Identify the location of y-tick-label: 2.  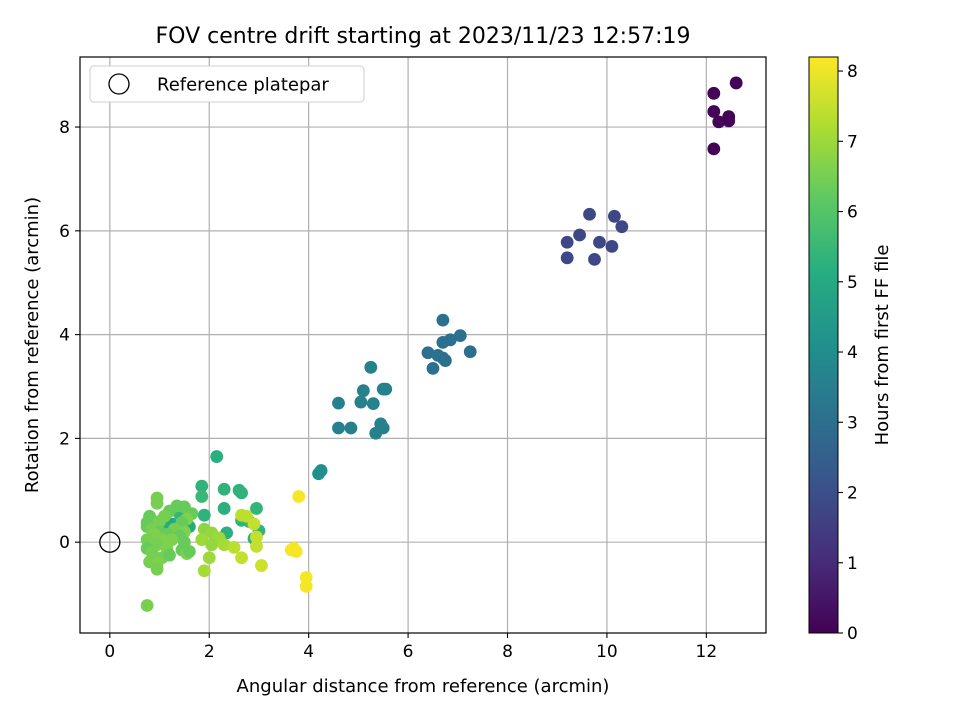
(64, 439).